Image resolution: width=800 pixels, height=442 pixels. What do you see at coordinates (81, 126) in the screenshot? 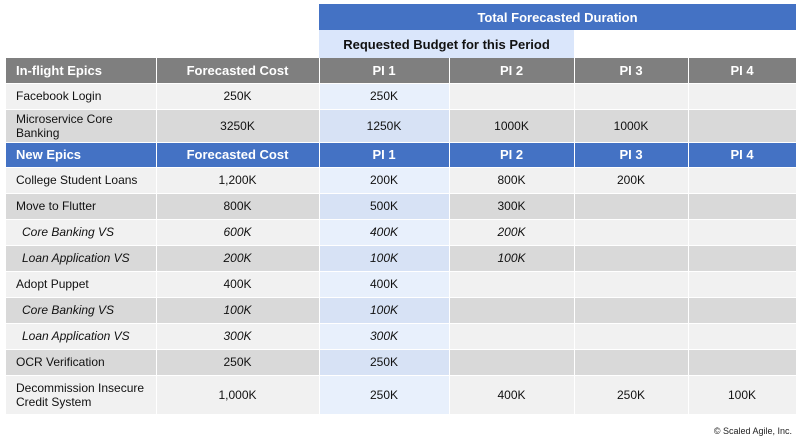
I see `epic-name: Microservice Core Banking` at bounding box center [81, 126].